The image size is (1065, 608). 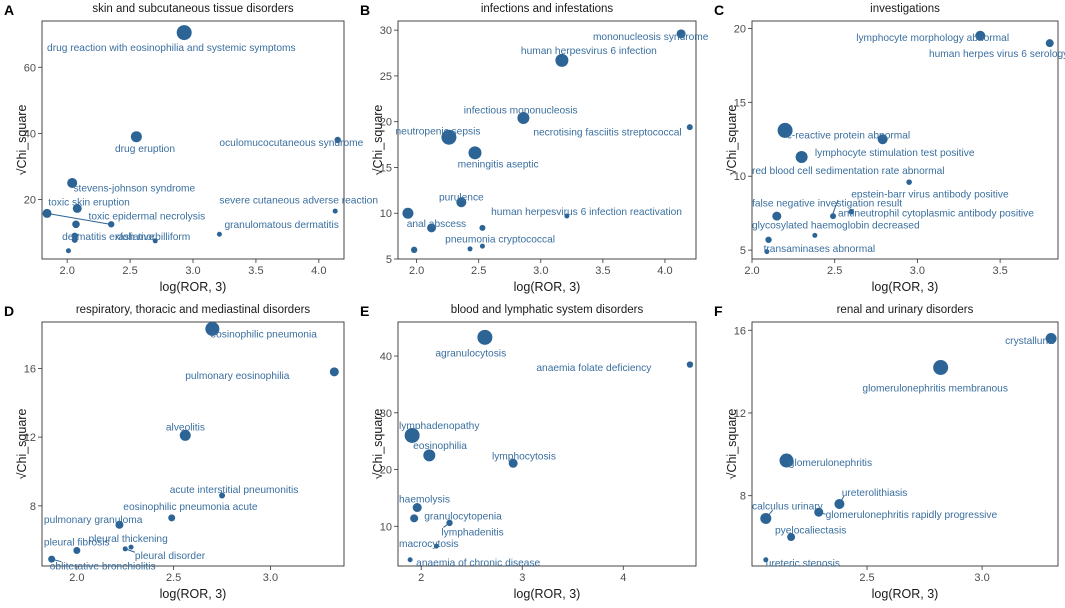 I want to click on point-label: acute interstitial pneumonitis, so click(x=234, y=490).